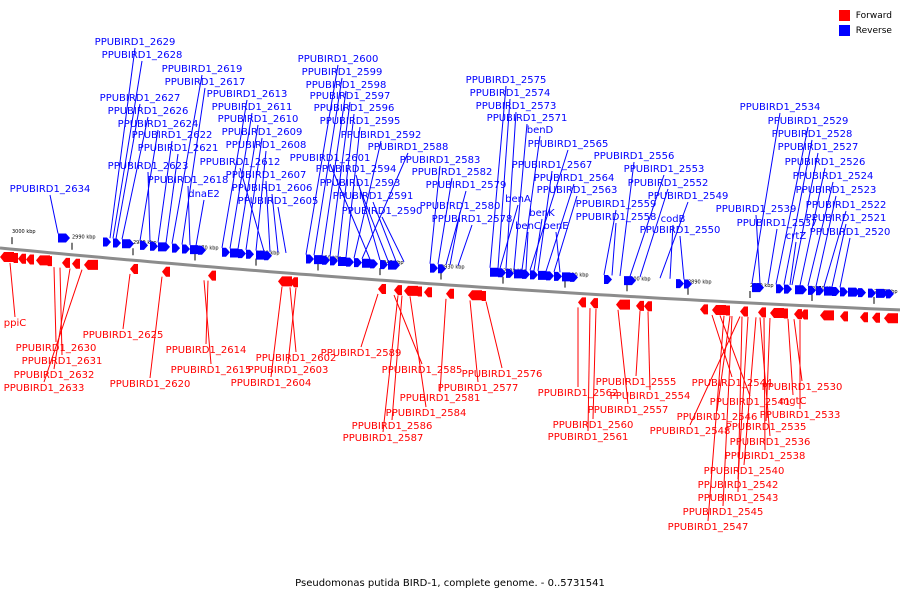  What do you see at coordinates (673, 219) in the screenshot?
I see `reverse-label: codB` at bounding box center [673, 219].